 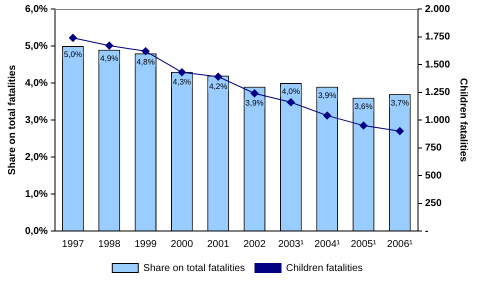 I want to click on y2-tick-label: 750, so click(x=433, y=148).